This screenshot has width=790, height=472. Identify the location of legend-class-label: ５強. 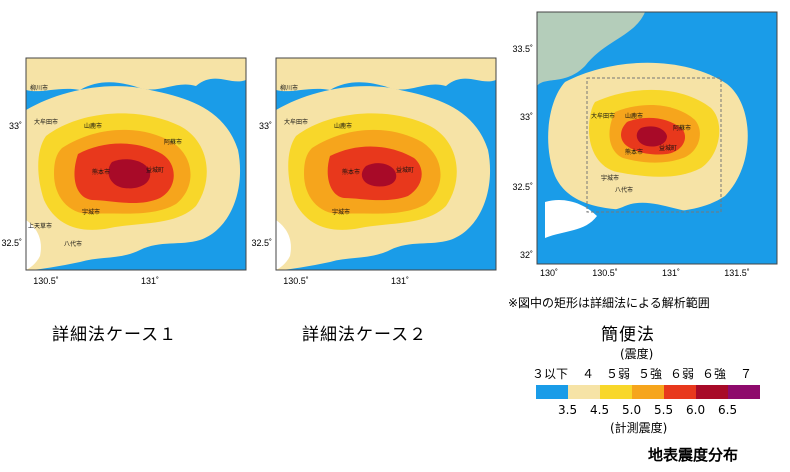
(650, 374).